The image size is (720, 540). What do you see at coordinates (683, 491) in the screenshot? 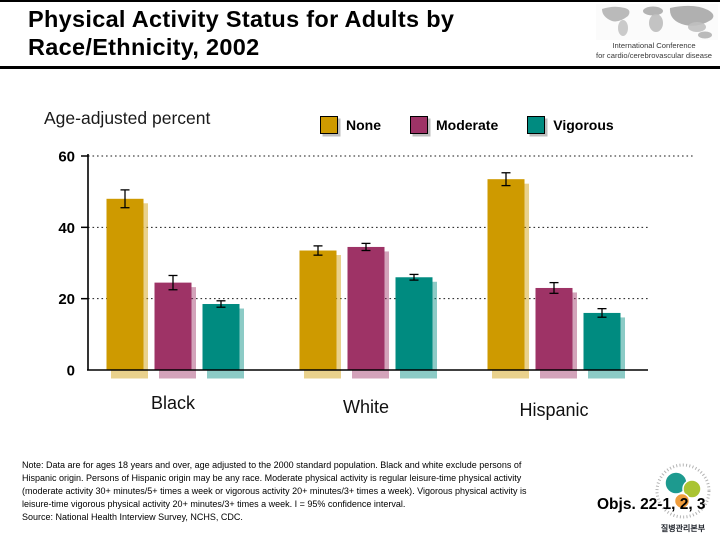
I see `kcdc-logo` at bounding box center [683, 491].